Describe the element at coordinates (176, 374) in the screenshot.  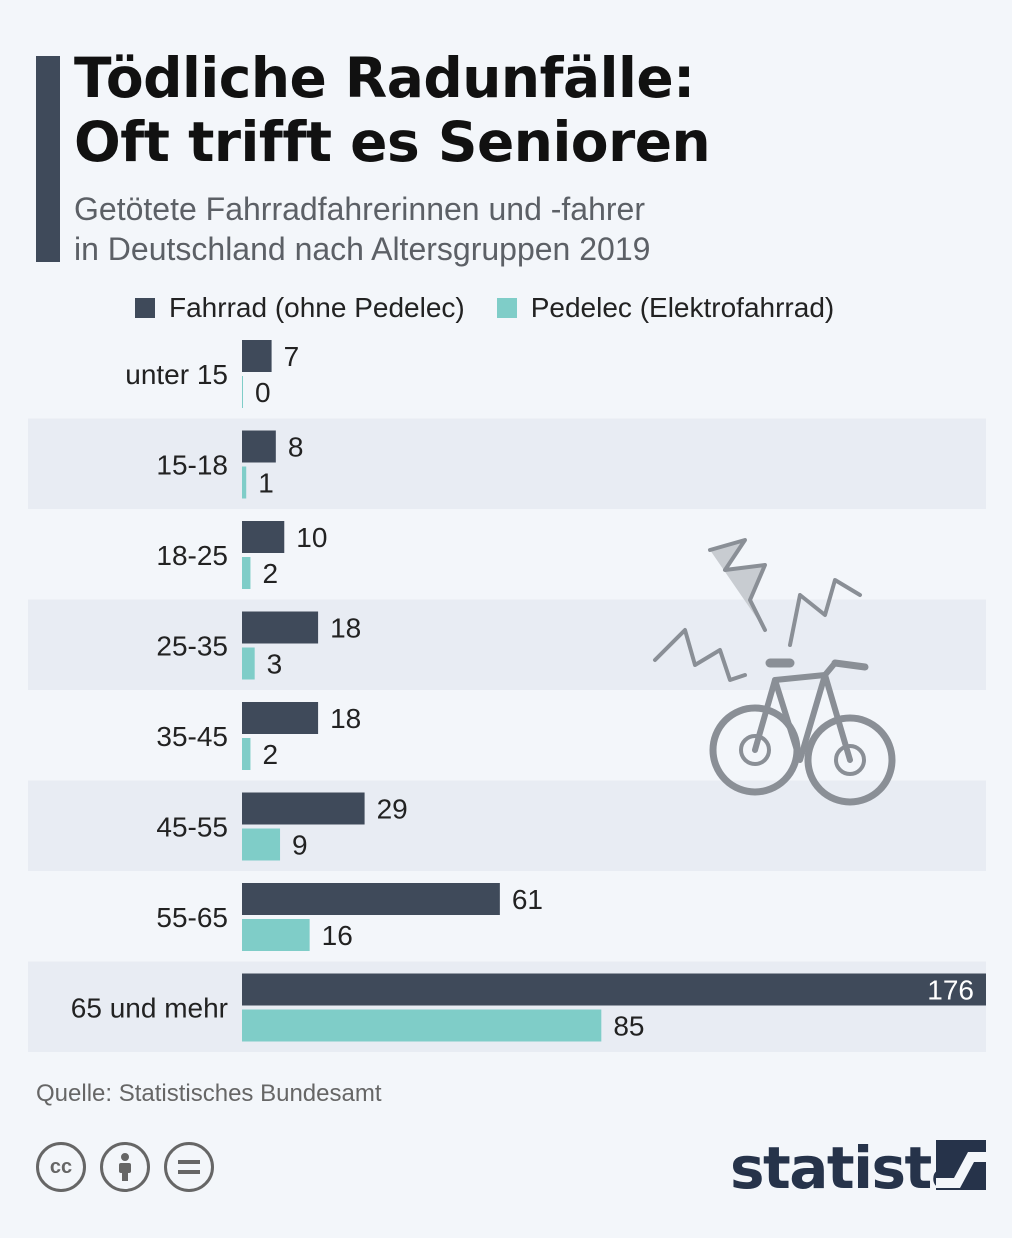
I see `category-label: unter 15` at that location.